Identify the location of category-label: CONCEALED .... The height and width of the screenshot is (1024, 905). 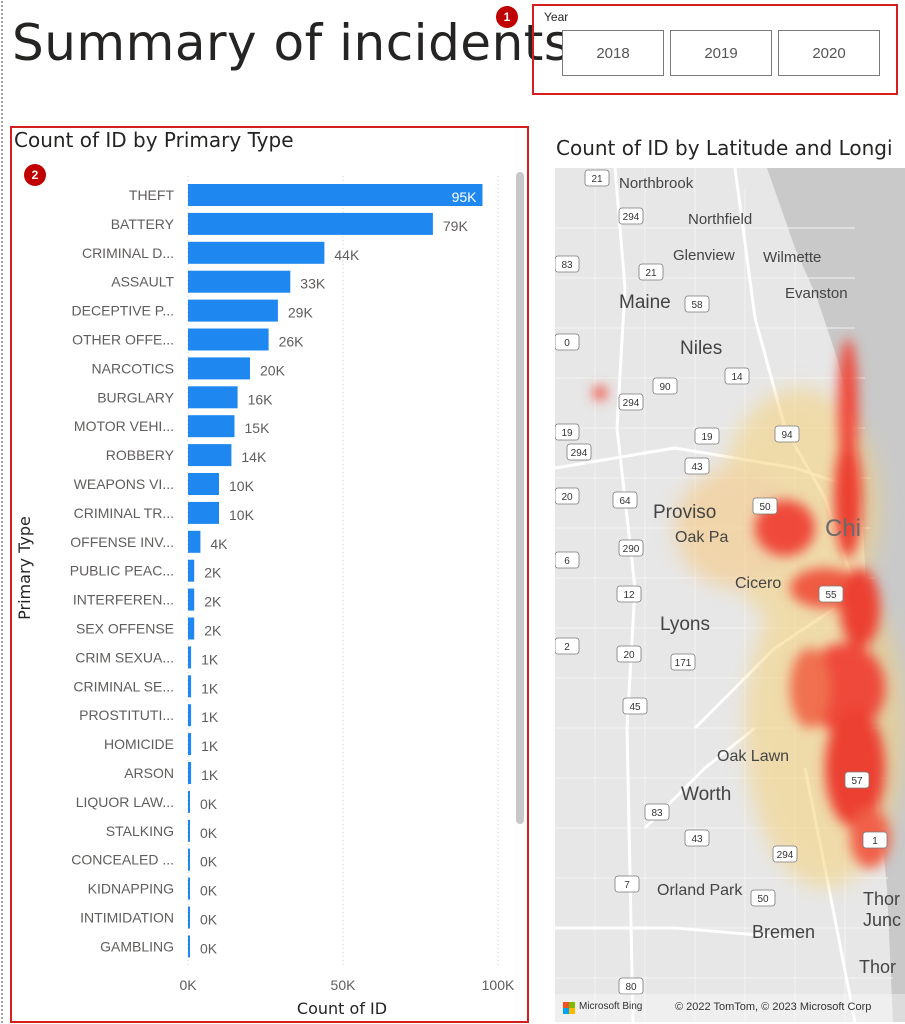
(122, 860).